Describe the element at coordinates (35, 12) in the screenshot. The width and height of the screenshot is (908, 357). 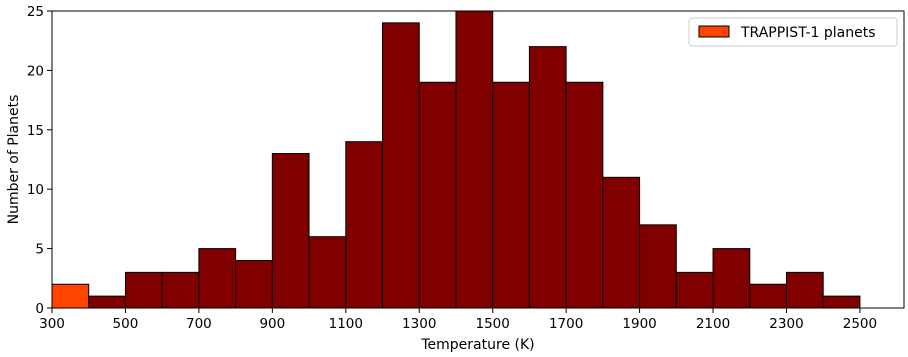
I see `y-tick-label-5: 25` at that location.